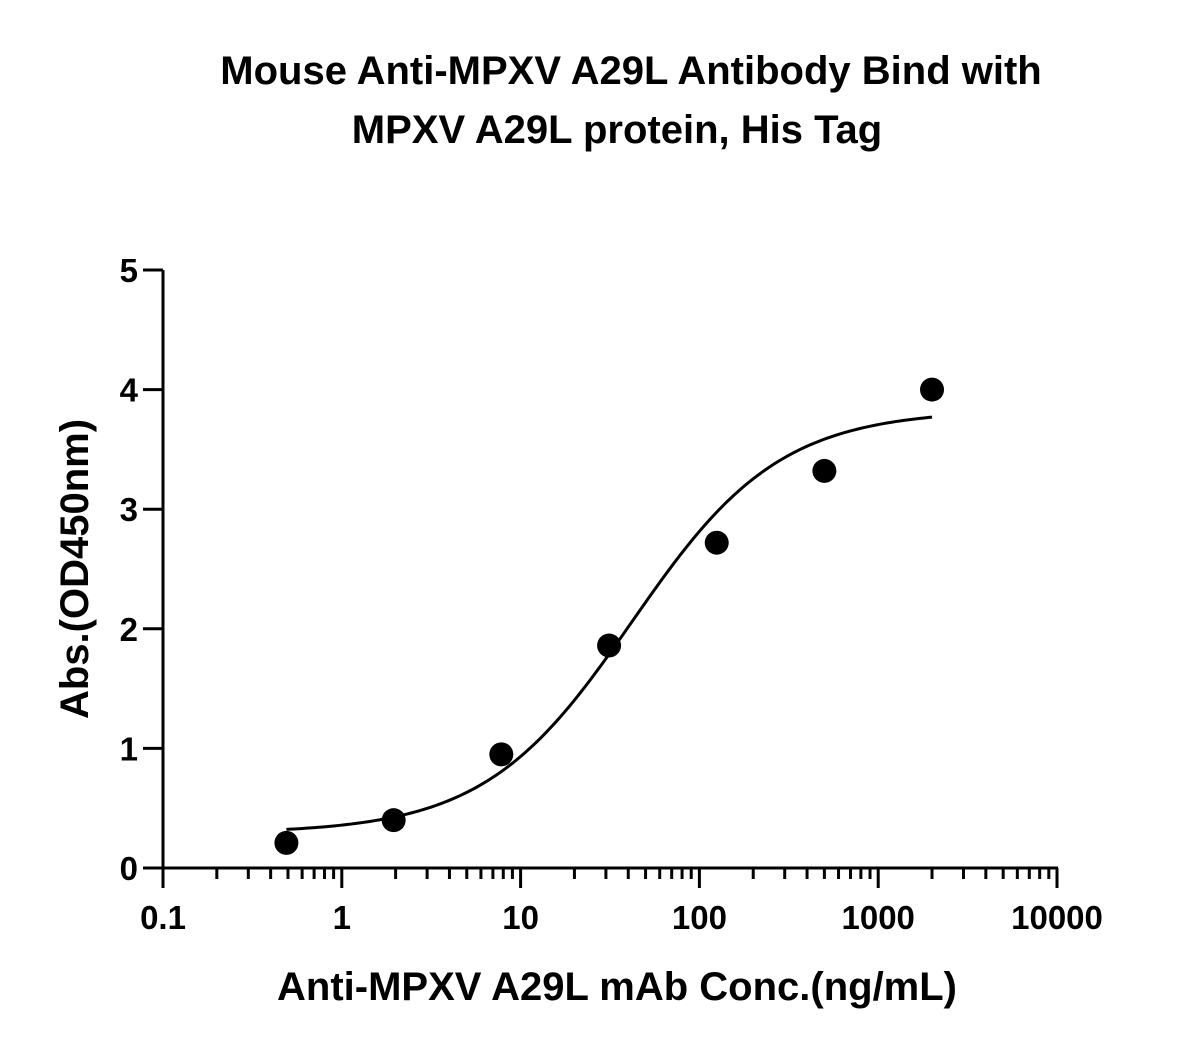 The height and width of the screenshot is (1052, 1194). Describe the element at coordinates (617, 130) in the screenshot. I see `chart-title-line2: MPXV A29L protein, His Tag` at that location.